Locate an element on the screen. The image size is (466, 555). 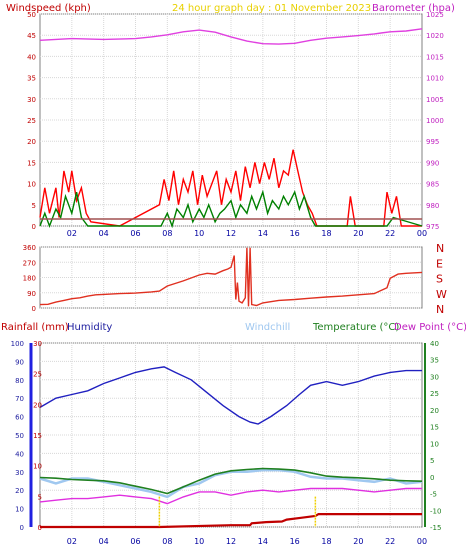
humidity-axis-label: Humidity is located at coordinates (89, 327).